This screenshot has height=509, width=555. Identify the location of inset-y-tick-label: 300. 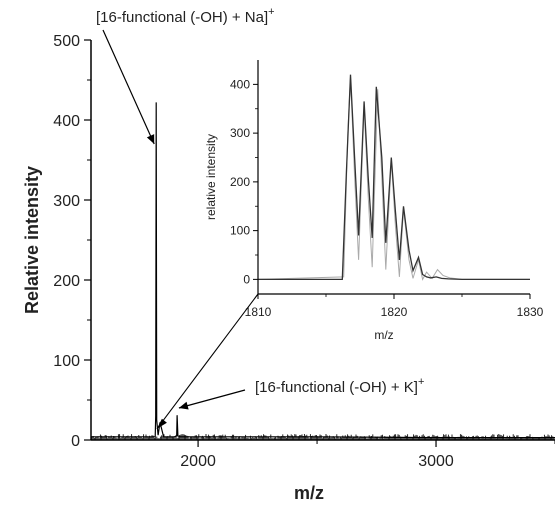
(240, 133).